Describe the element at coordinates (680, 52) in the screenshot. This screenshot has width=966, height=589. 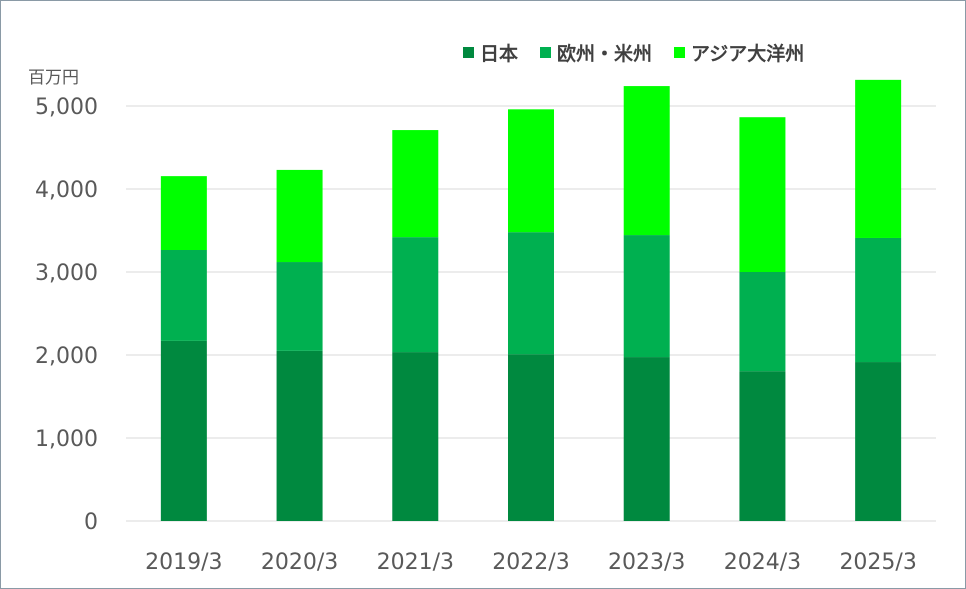
I see `legend-swatch-asia-oceania` at that location.